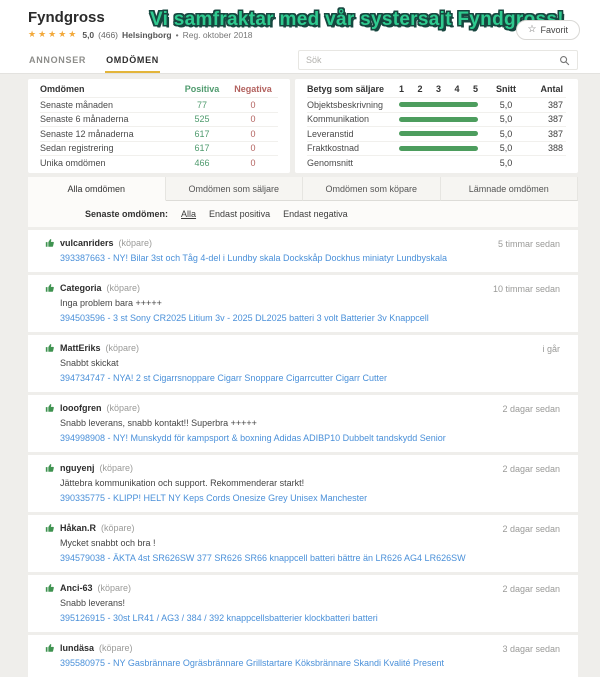 The width and height of the screenshot is (600, 677). What do you see at coordinates (77, 647) in the screenshot?
I see `reviewer-username: lundäsa` at bounding box center [77, 647].